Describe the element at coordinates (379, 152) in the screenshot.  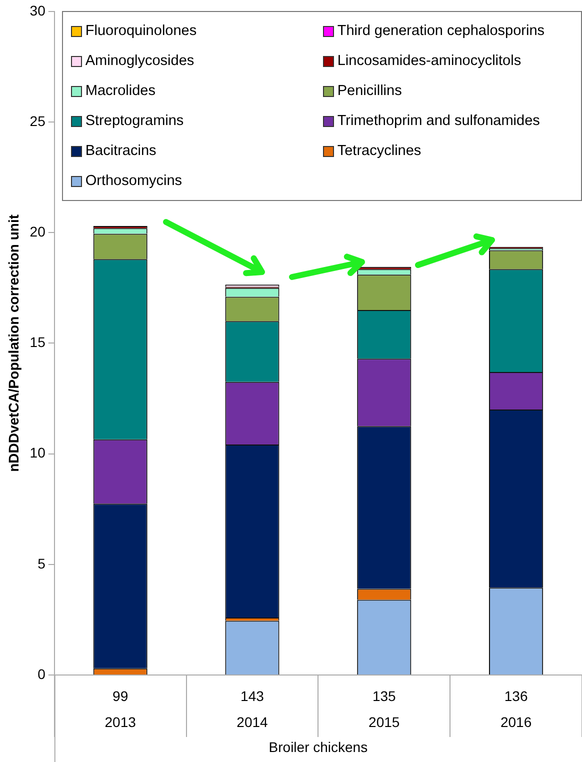
I see `legend-label: Tetracyclines` at that location.